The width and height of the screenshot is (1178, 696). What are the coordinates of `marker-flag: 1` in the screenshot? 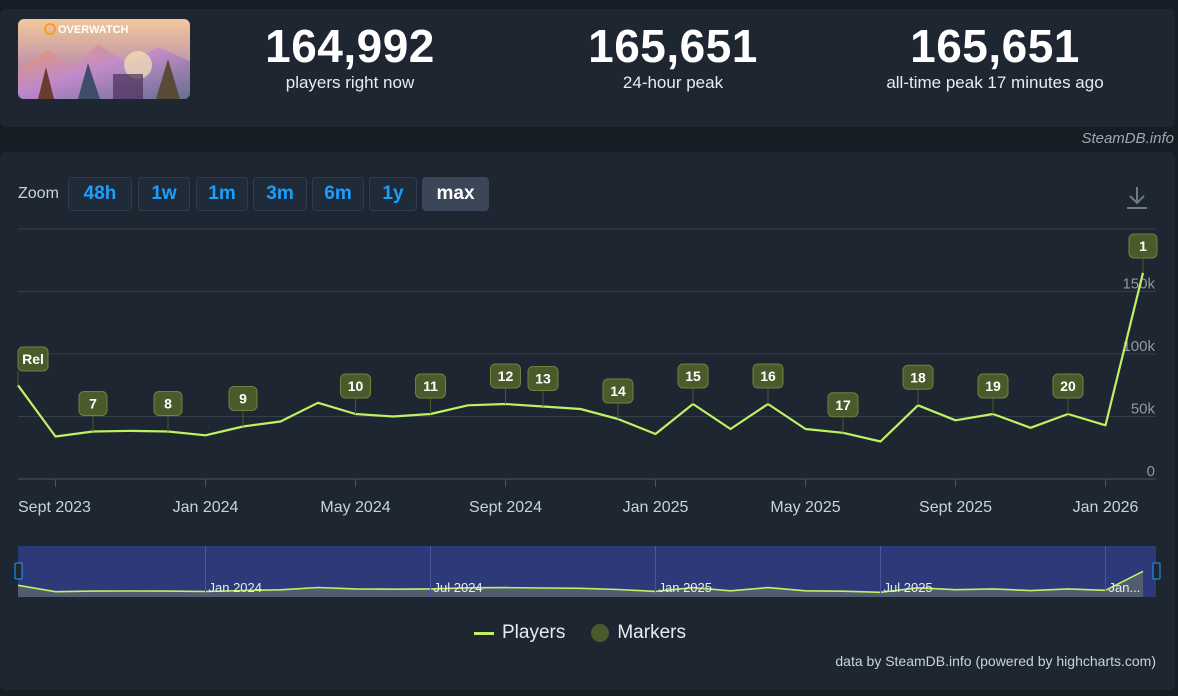 It's located at (1143, 253).